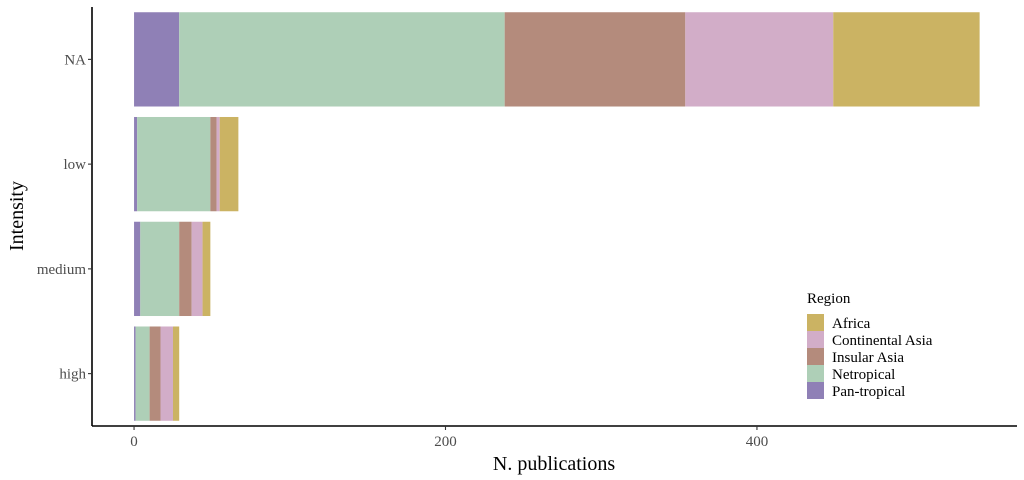 Image resolution: width=1024 pixels, height=480 pixels. I want to click on x-tick-label: 0, so click(134, 442).